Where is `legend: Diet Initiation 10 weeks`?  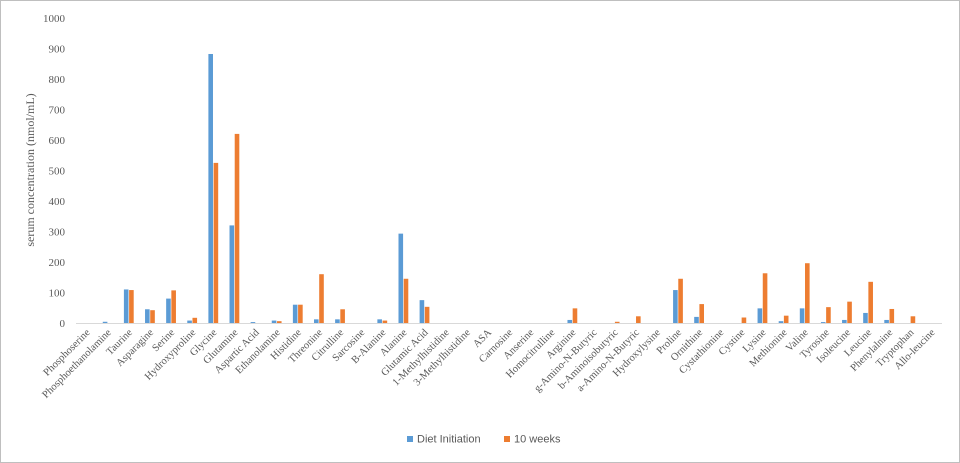 legend: Diet Initiation 10 weeks is located at coordinates (484, 440).